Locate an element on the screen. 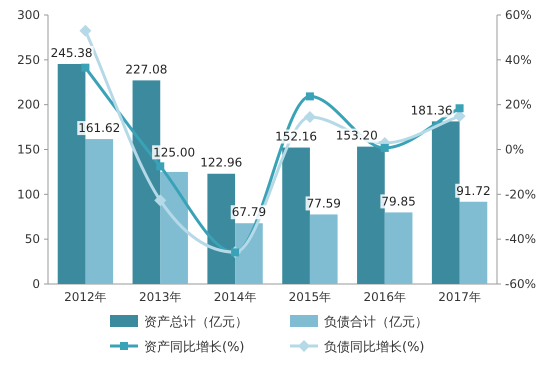 The height and width of the screenshot is (383, 553). y2-tick-label: -20% is located at coordinates (520, 194).